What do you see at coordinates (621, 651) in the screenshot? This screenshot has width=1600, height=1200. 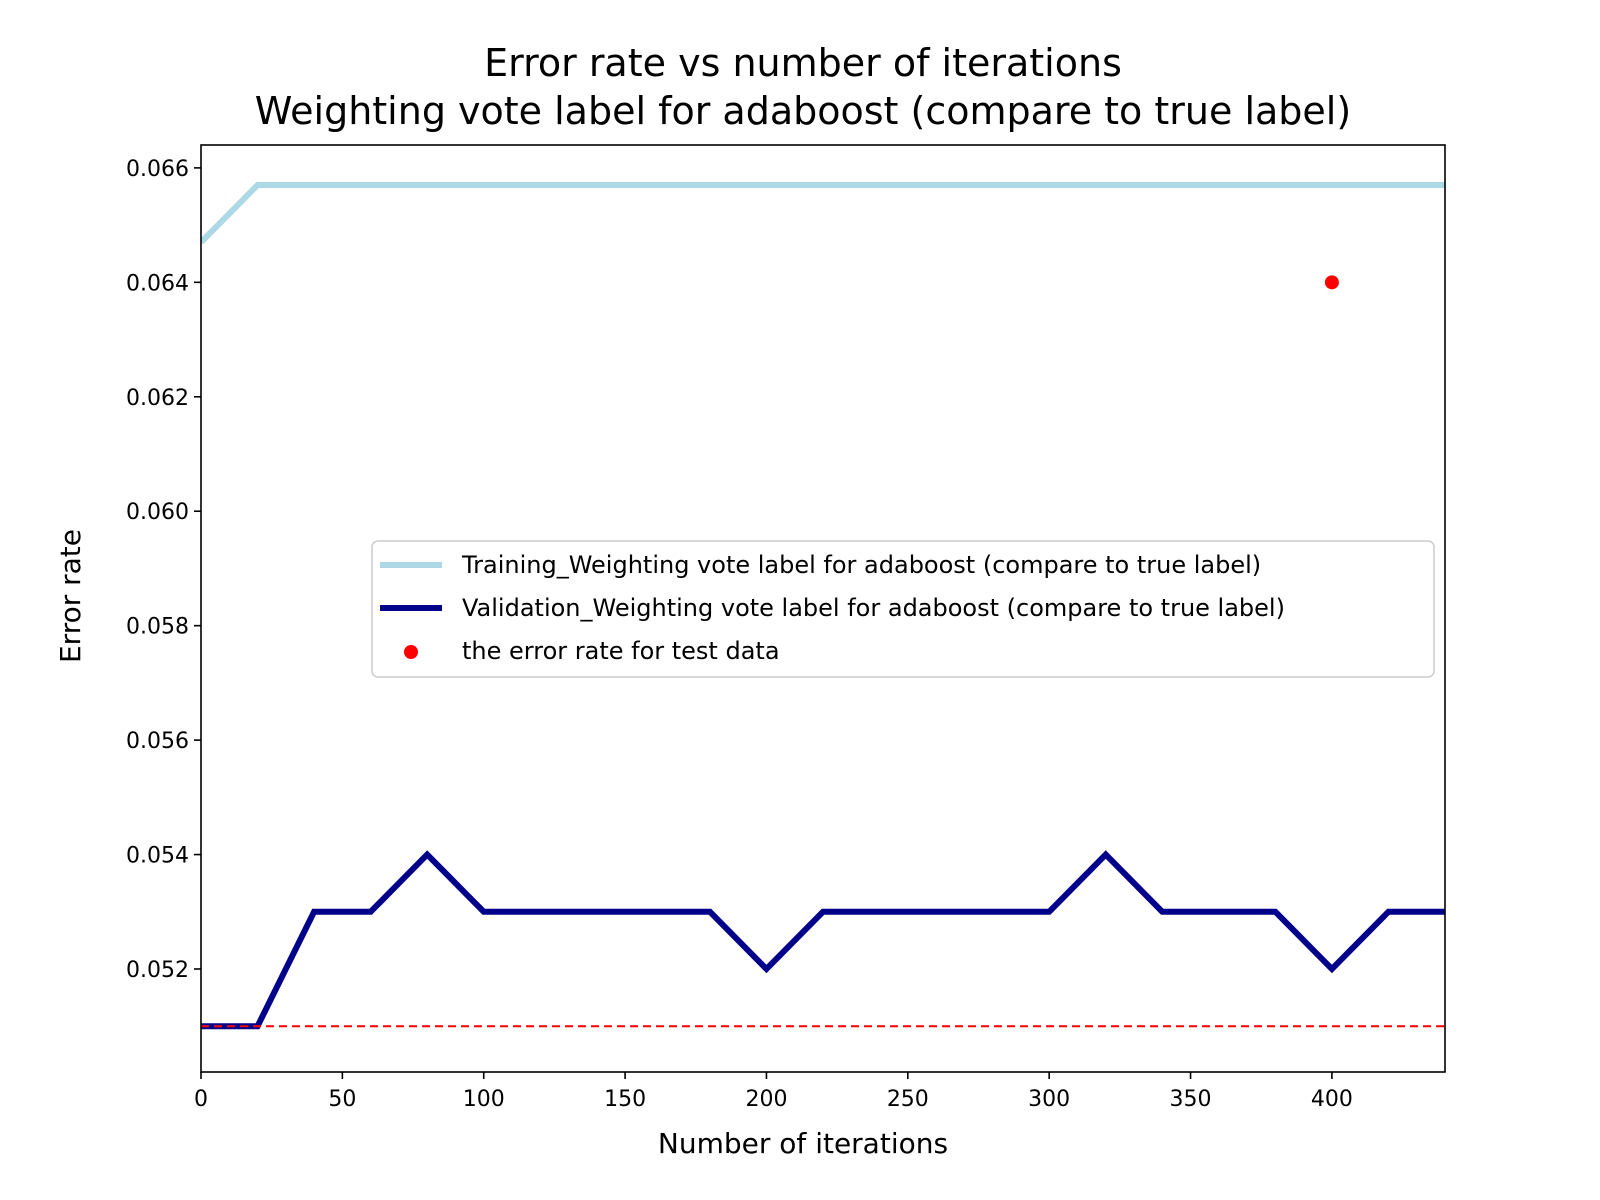 I see `legend-label-test: the error rate for test data` at bounding box center [621, 651].